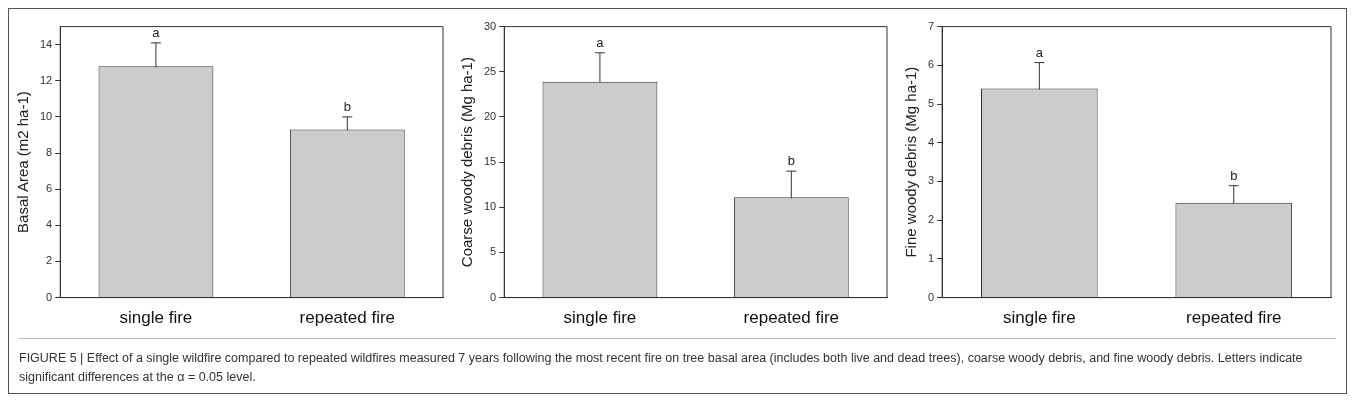  Describe the element at coordinates (677, 363) in the screenshot. I see `caption: FIGURE 5 | Effect of a single wildfire compared to repeated wildfires measured 7 years following the most recent fire on tree basal area (includes both live and dead trees), coarse woody debris, and fine woody debris. Letters indicate significant differences at the α = 0.05 level.` at that location.